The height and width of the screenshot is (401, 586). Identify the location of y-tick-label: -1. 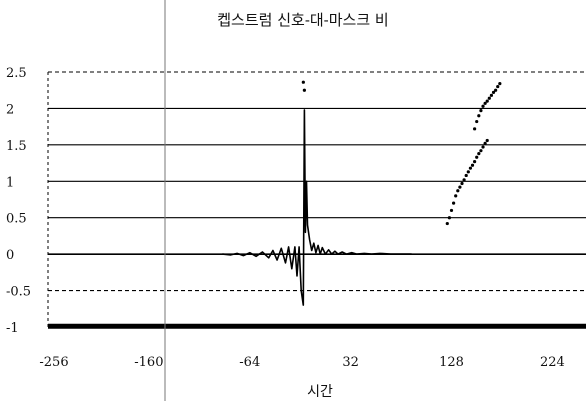
(12, 328).